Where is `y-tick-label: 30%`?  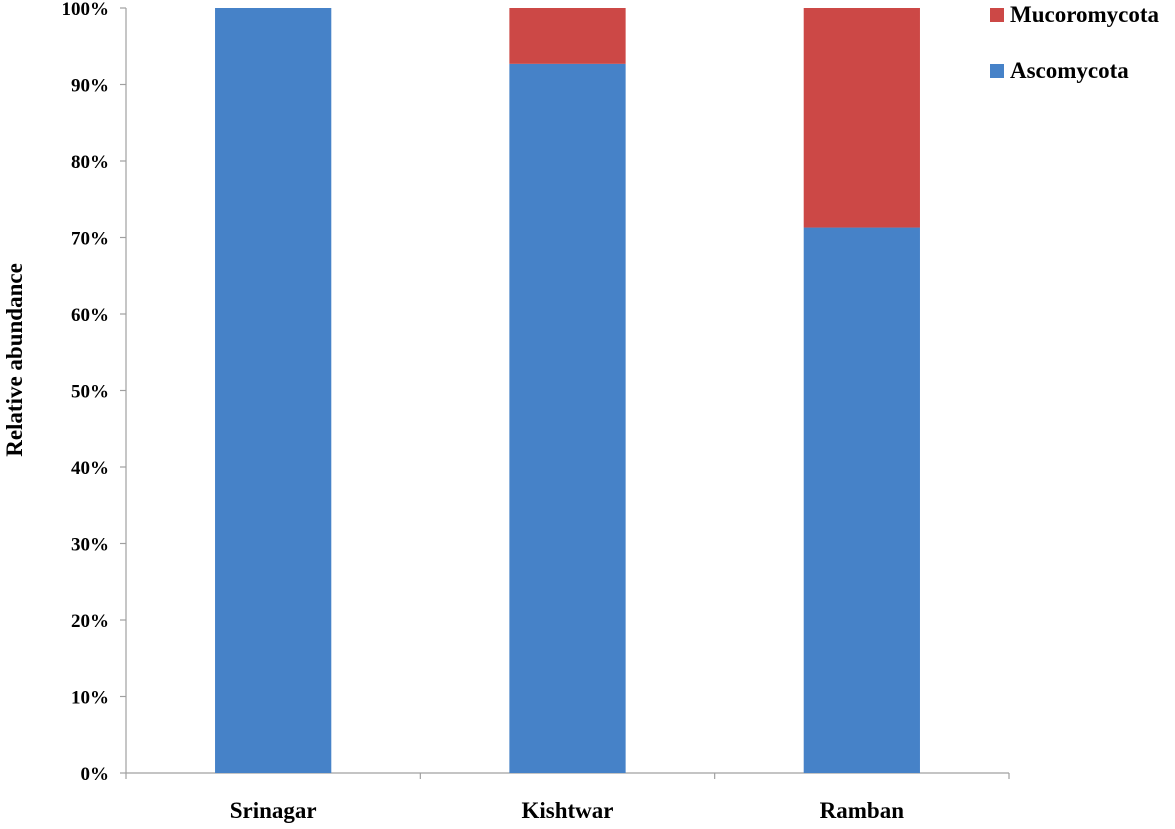
y-tick-label: 30% is located at coordinates (90, 545).